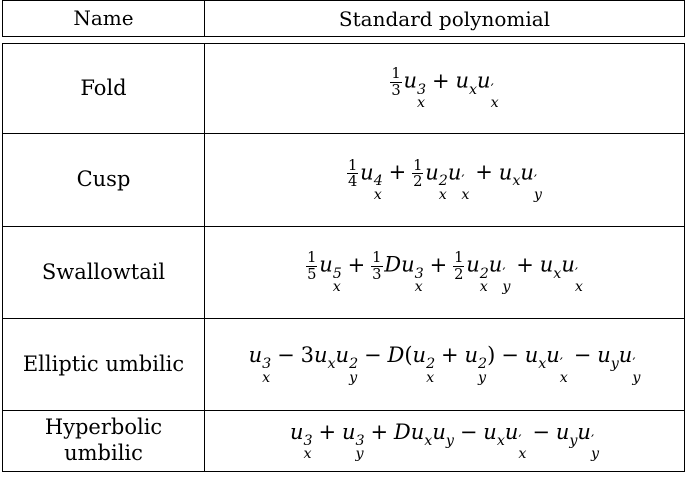  I want to click on row-polynomial: 1 3 u 3 x + uxu ′ x, so click(444, 88).